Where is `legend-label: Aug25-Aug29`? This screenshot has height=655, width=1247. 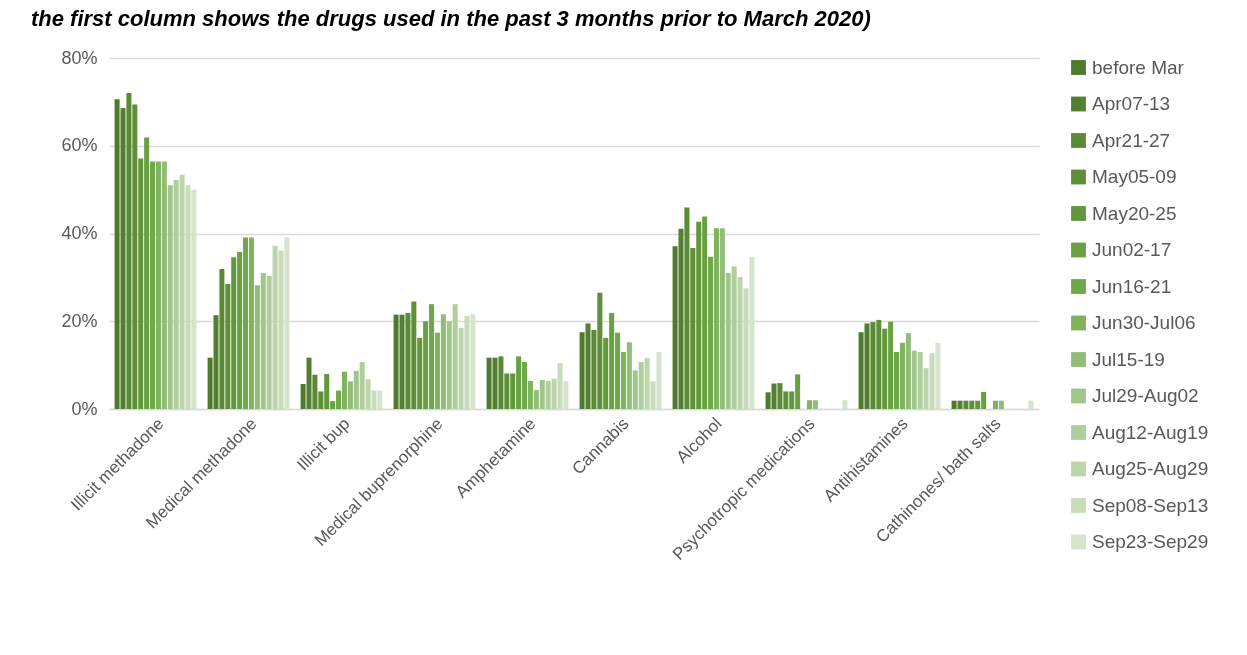
legend-label: Aug25-Aug29 is located at coordinates (1150, 468).